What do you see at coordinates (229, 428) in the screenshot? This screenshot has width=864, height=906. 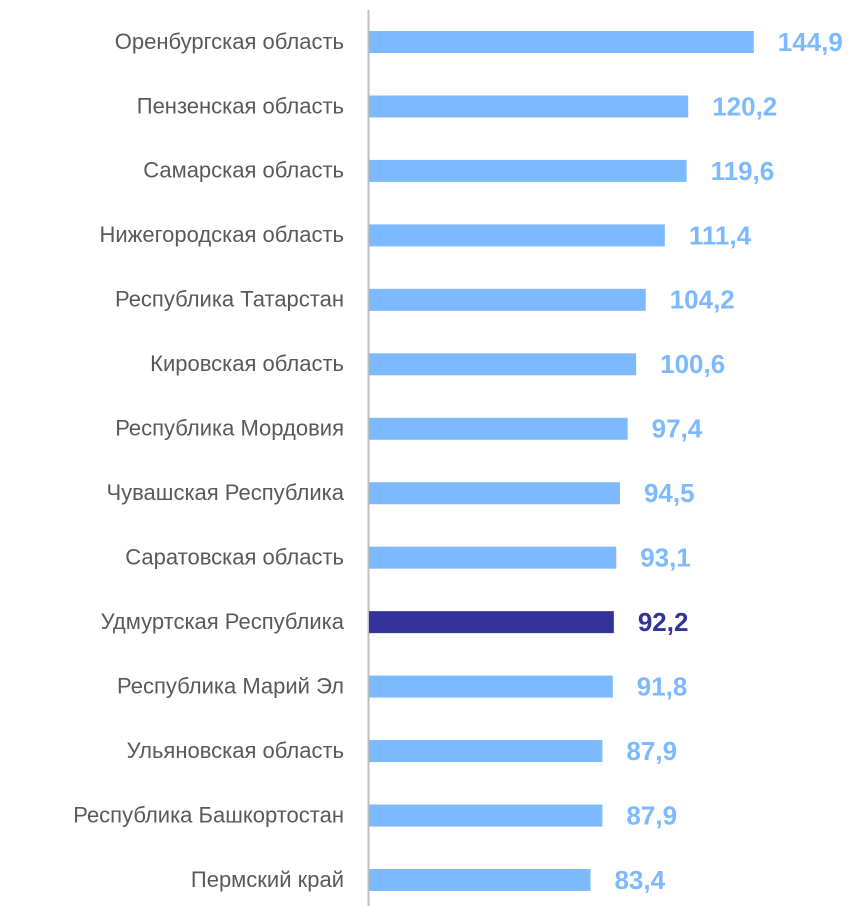 I see `category-label: Республика Мордовия` at bounding box center [229, 428].